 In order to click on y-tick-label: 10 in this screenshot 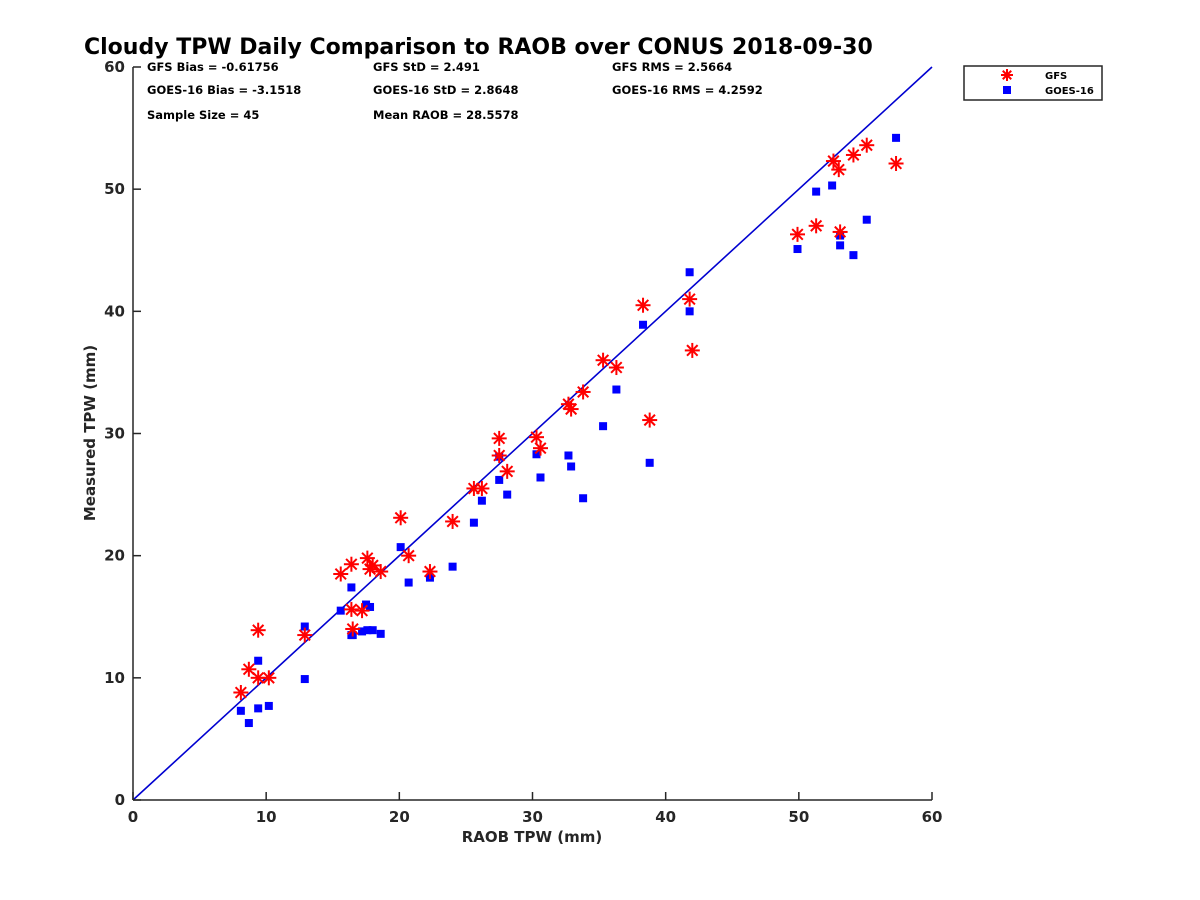, I will do `click(114, 678)`.